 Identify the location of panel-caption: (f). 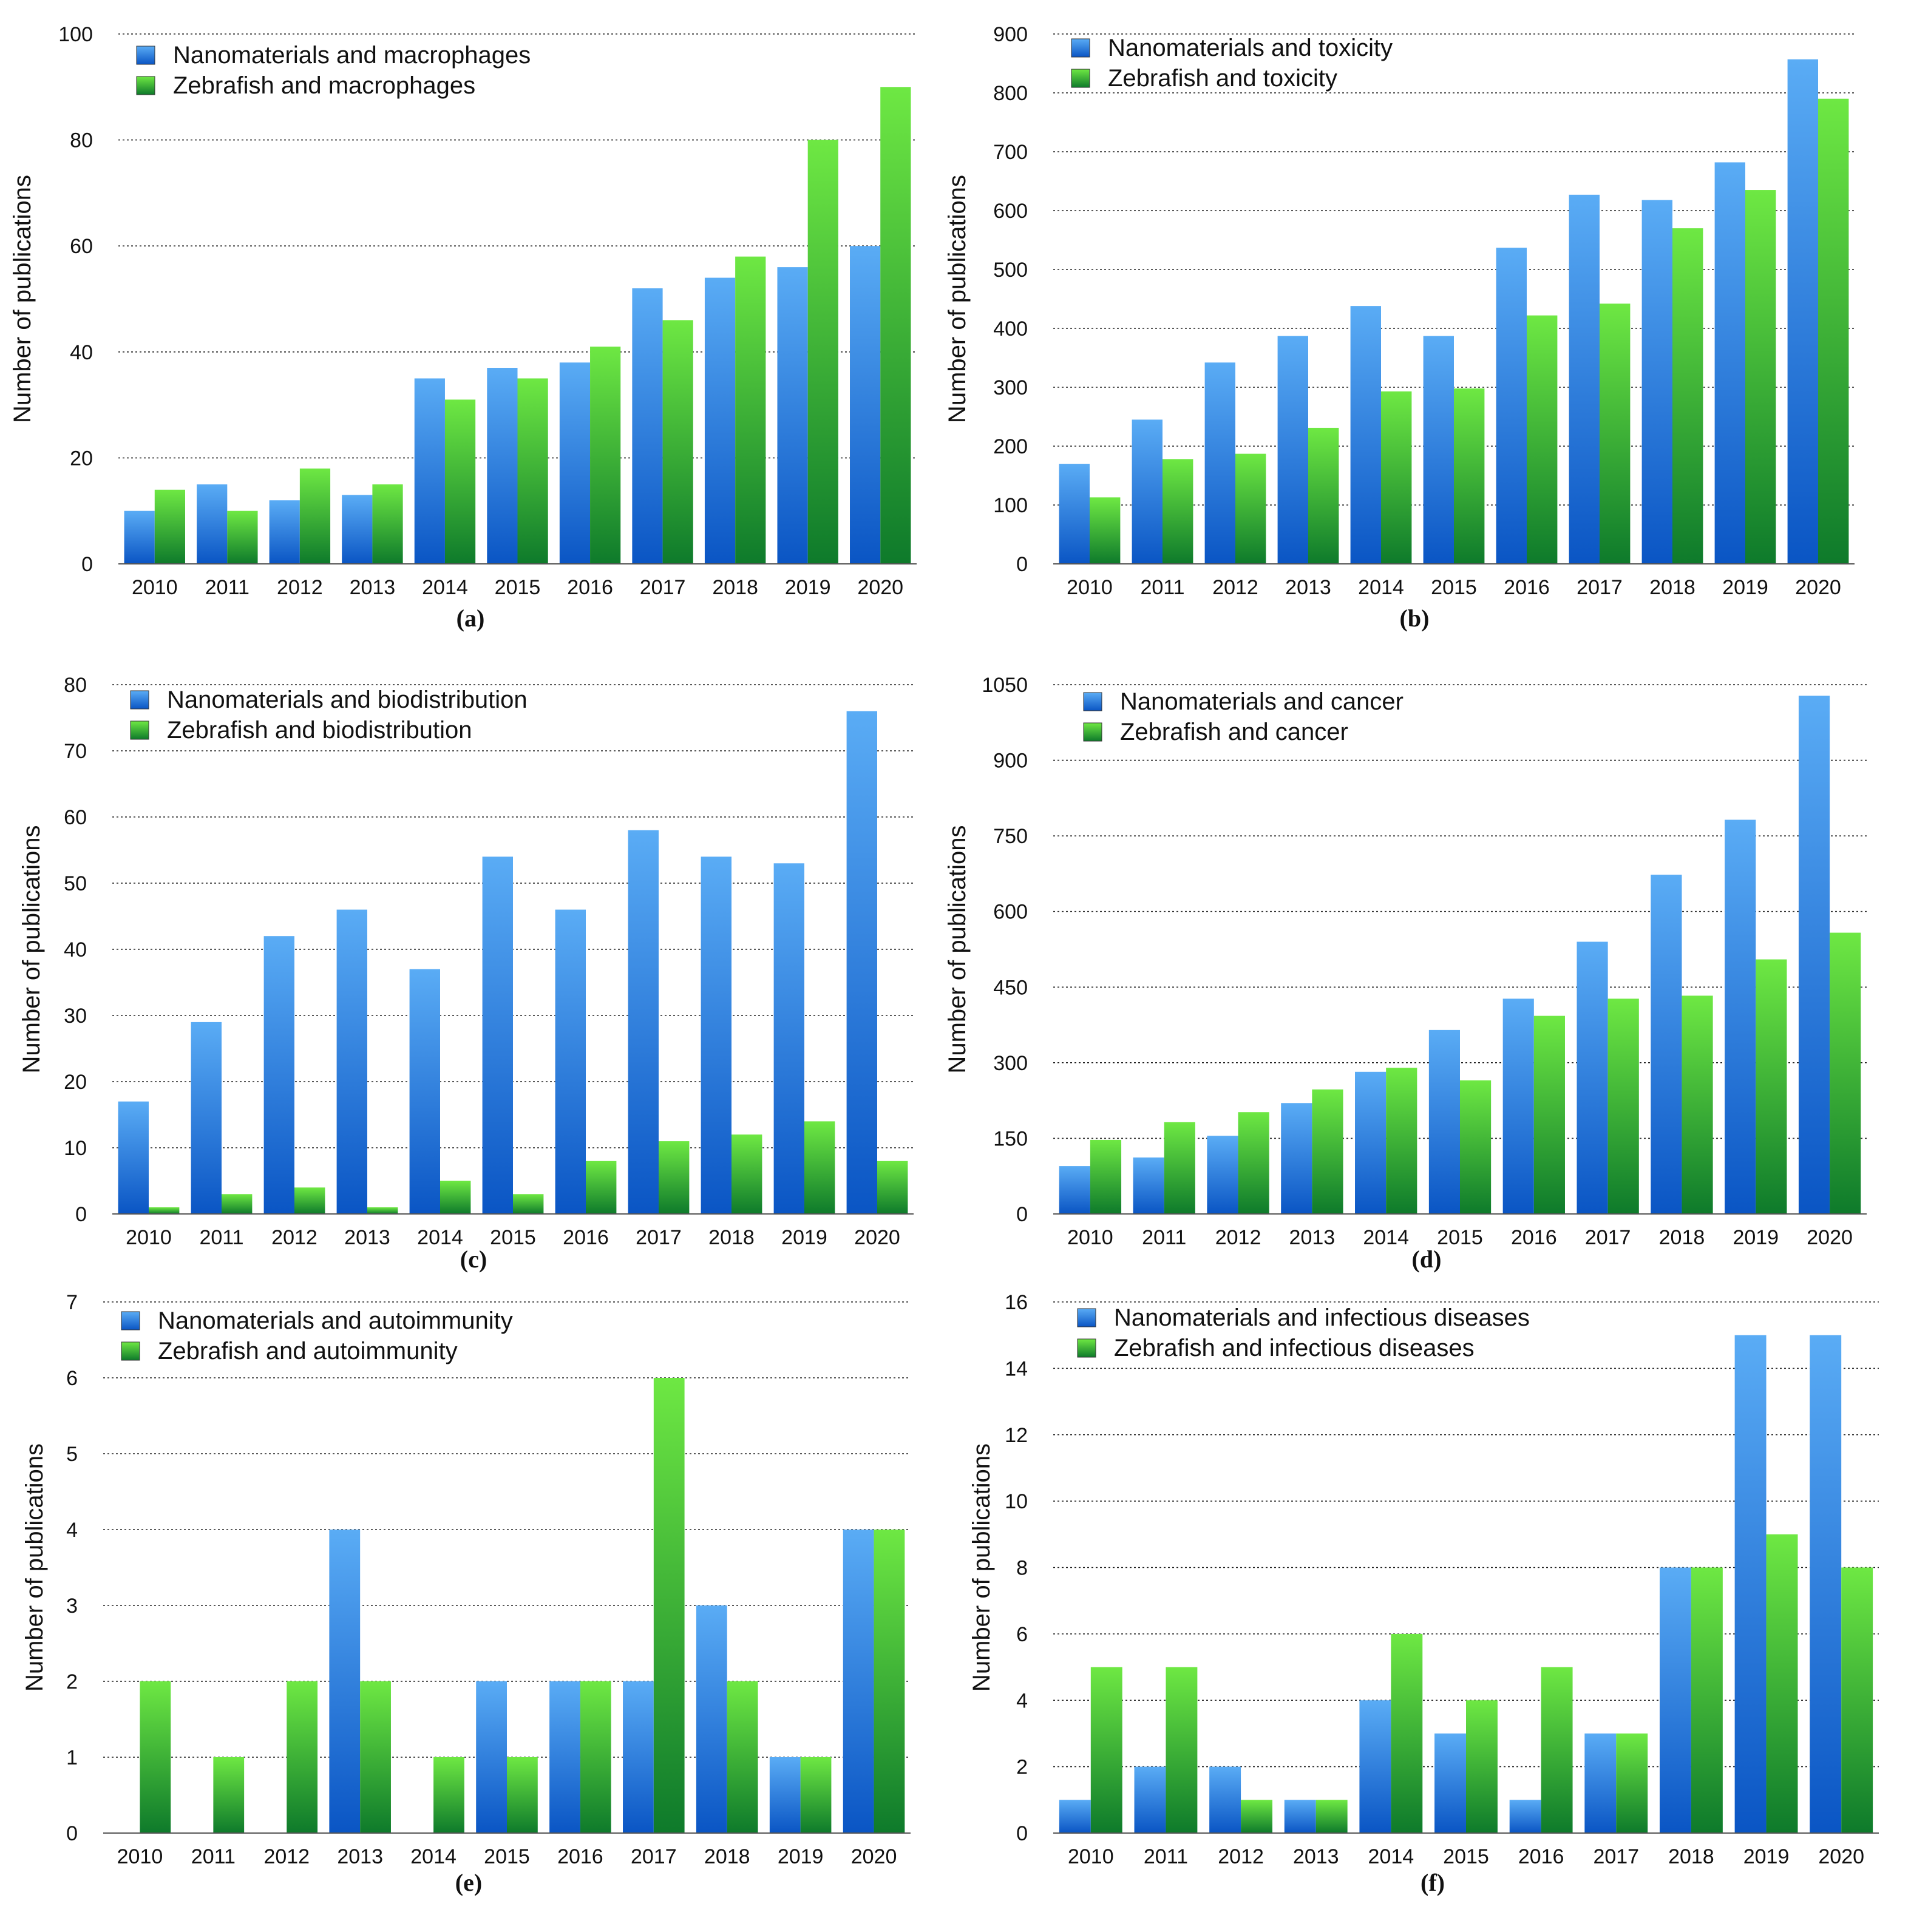
(1433, 1882).